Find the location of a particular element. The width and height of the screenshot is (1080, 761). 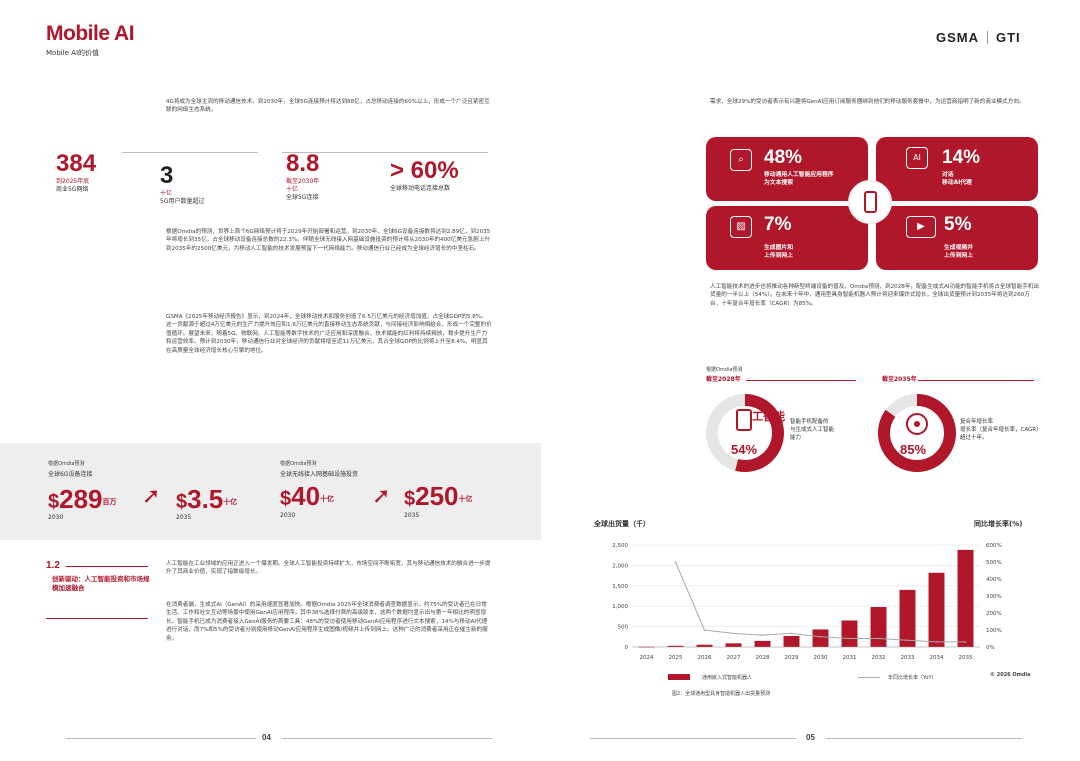

forecast-ran: 根据Omdia预测 全球无线接入网基础设施投资 is located at coordinates (319, 469).